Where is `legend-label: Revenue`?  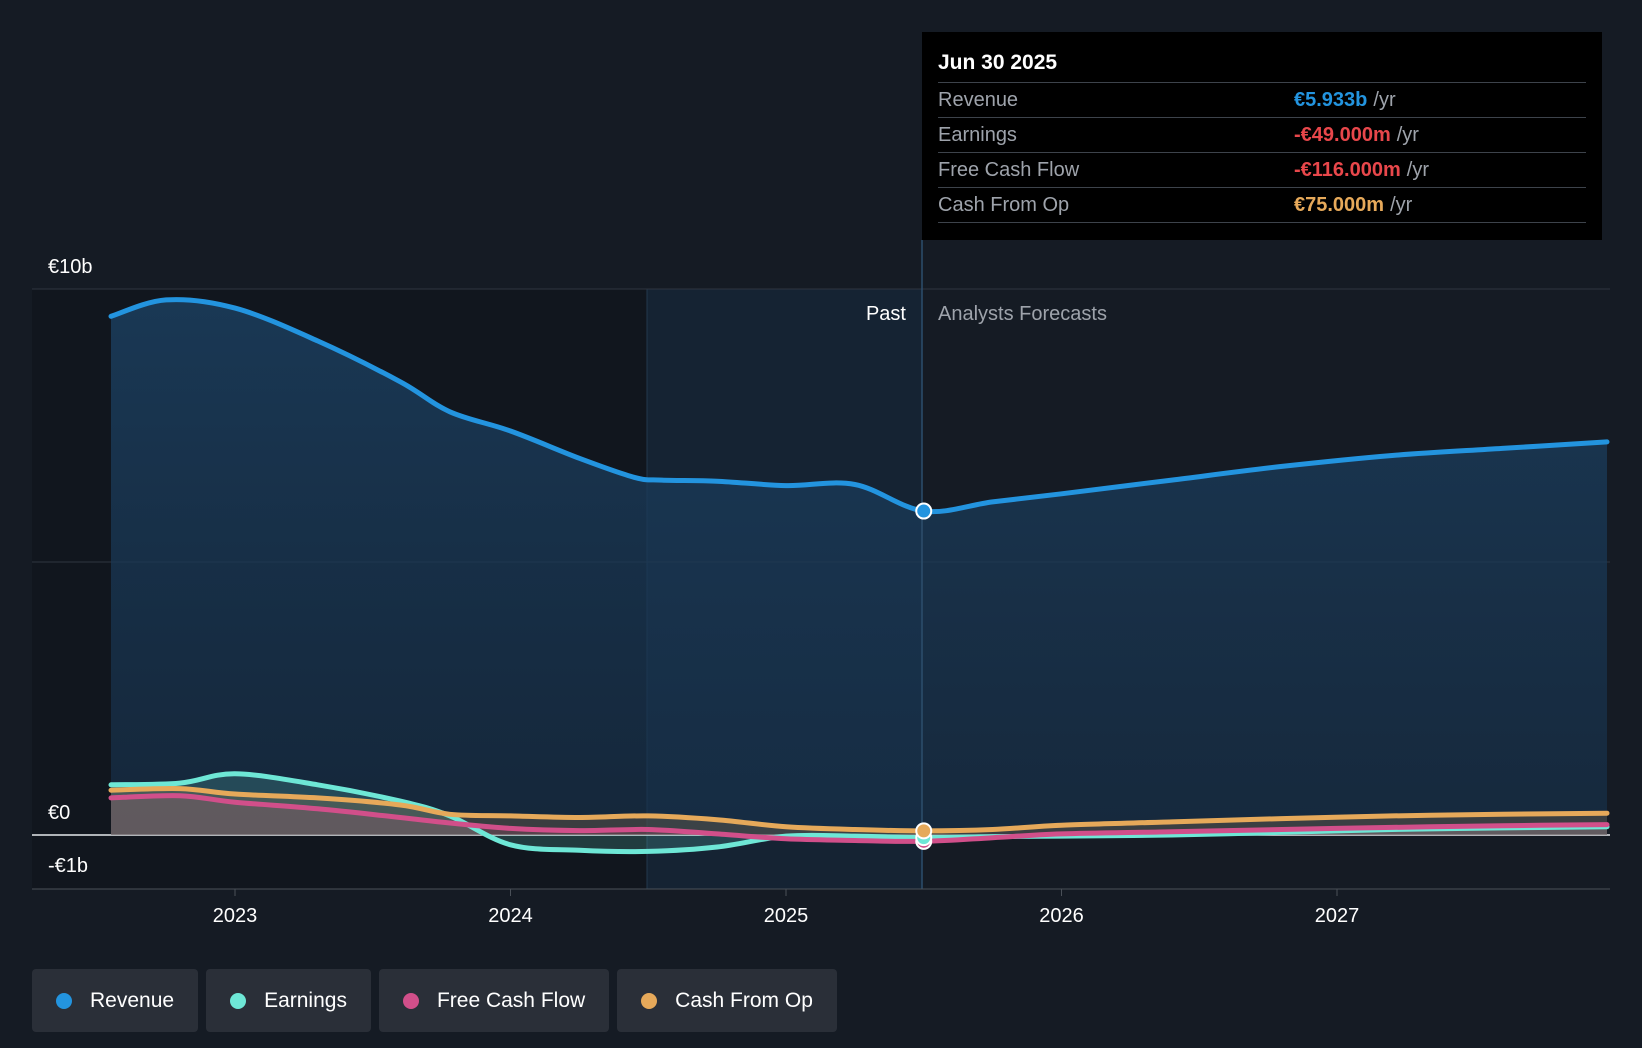 legend-label: Revenue is located at coordinates (132, 1000).